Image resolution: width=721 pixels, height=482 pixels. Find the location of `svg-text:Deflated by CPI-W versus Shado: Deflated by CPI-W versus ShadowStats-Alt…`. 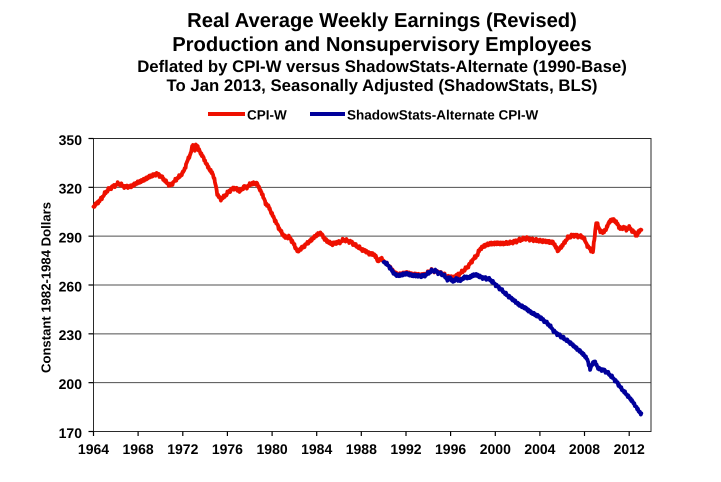

svg-text:Deflated by CPI-W versus Shado: Deflated by CPI-W versus ShadowStats-Alt… is located at coordinates (382, 66).